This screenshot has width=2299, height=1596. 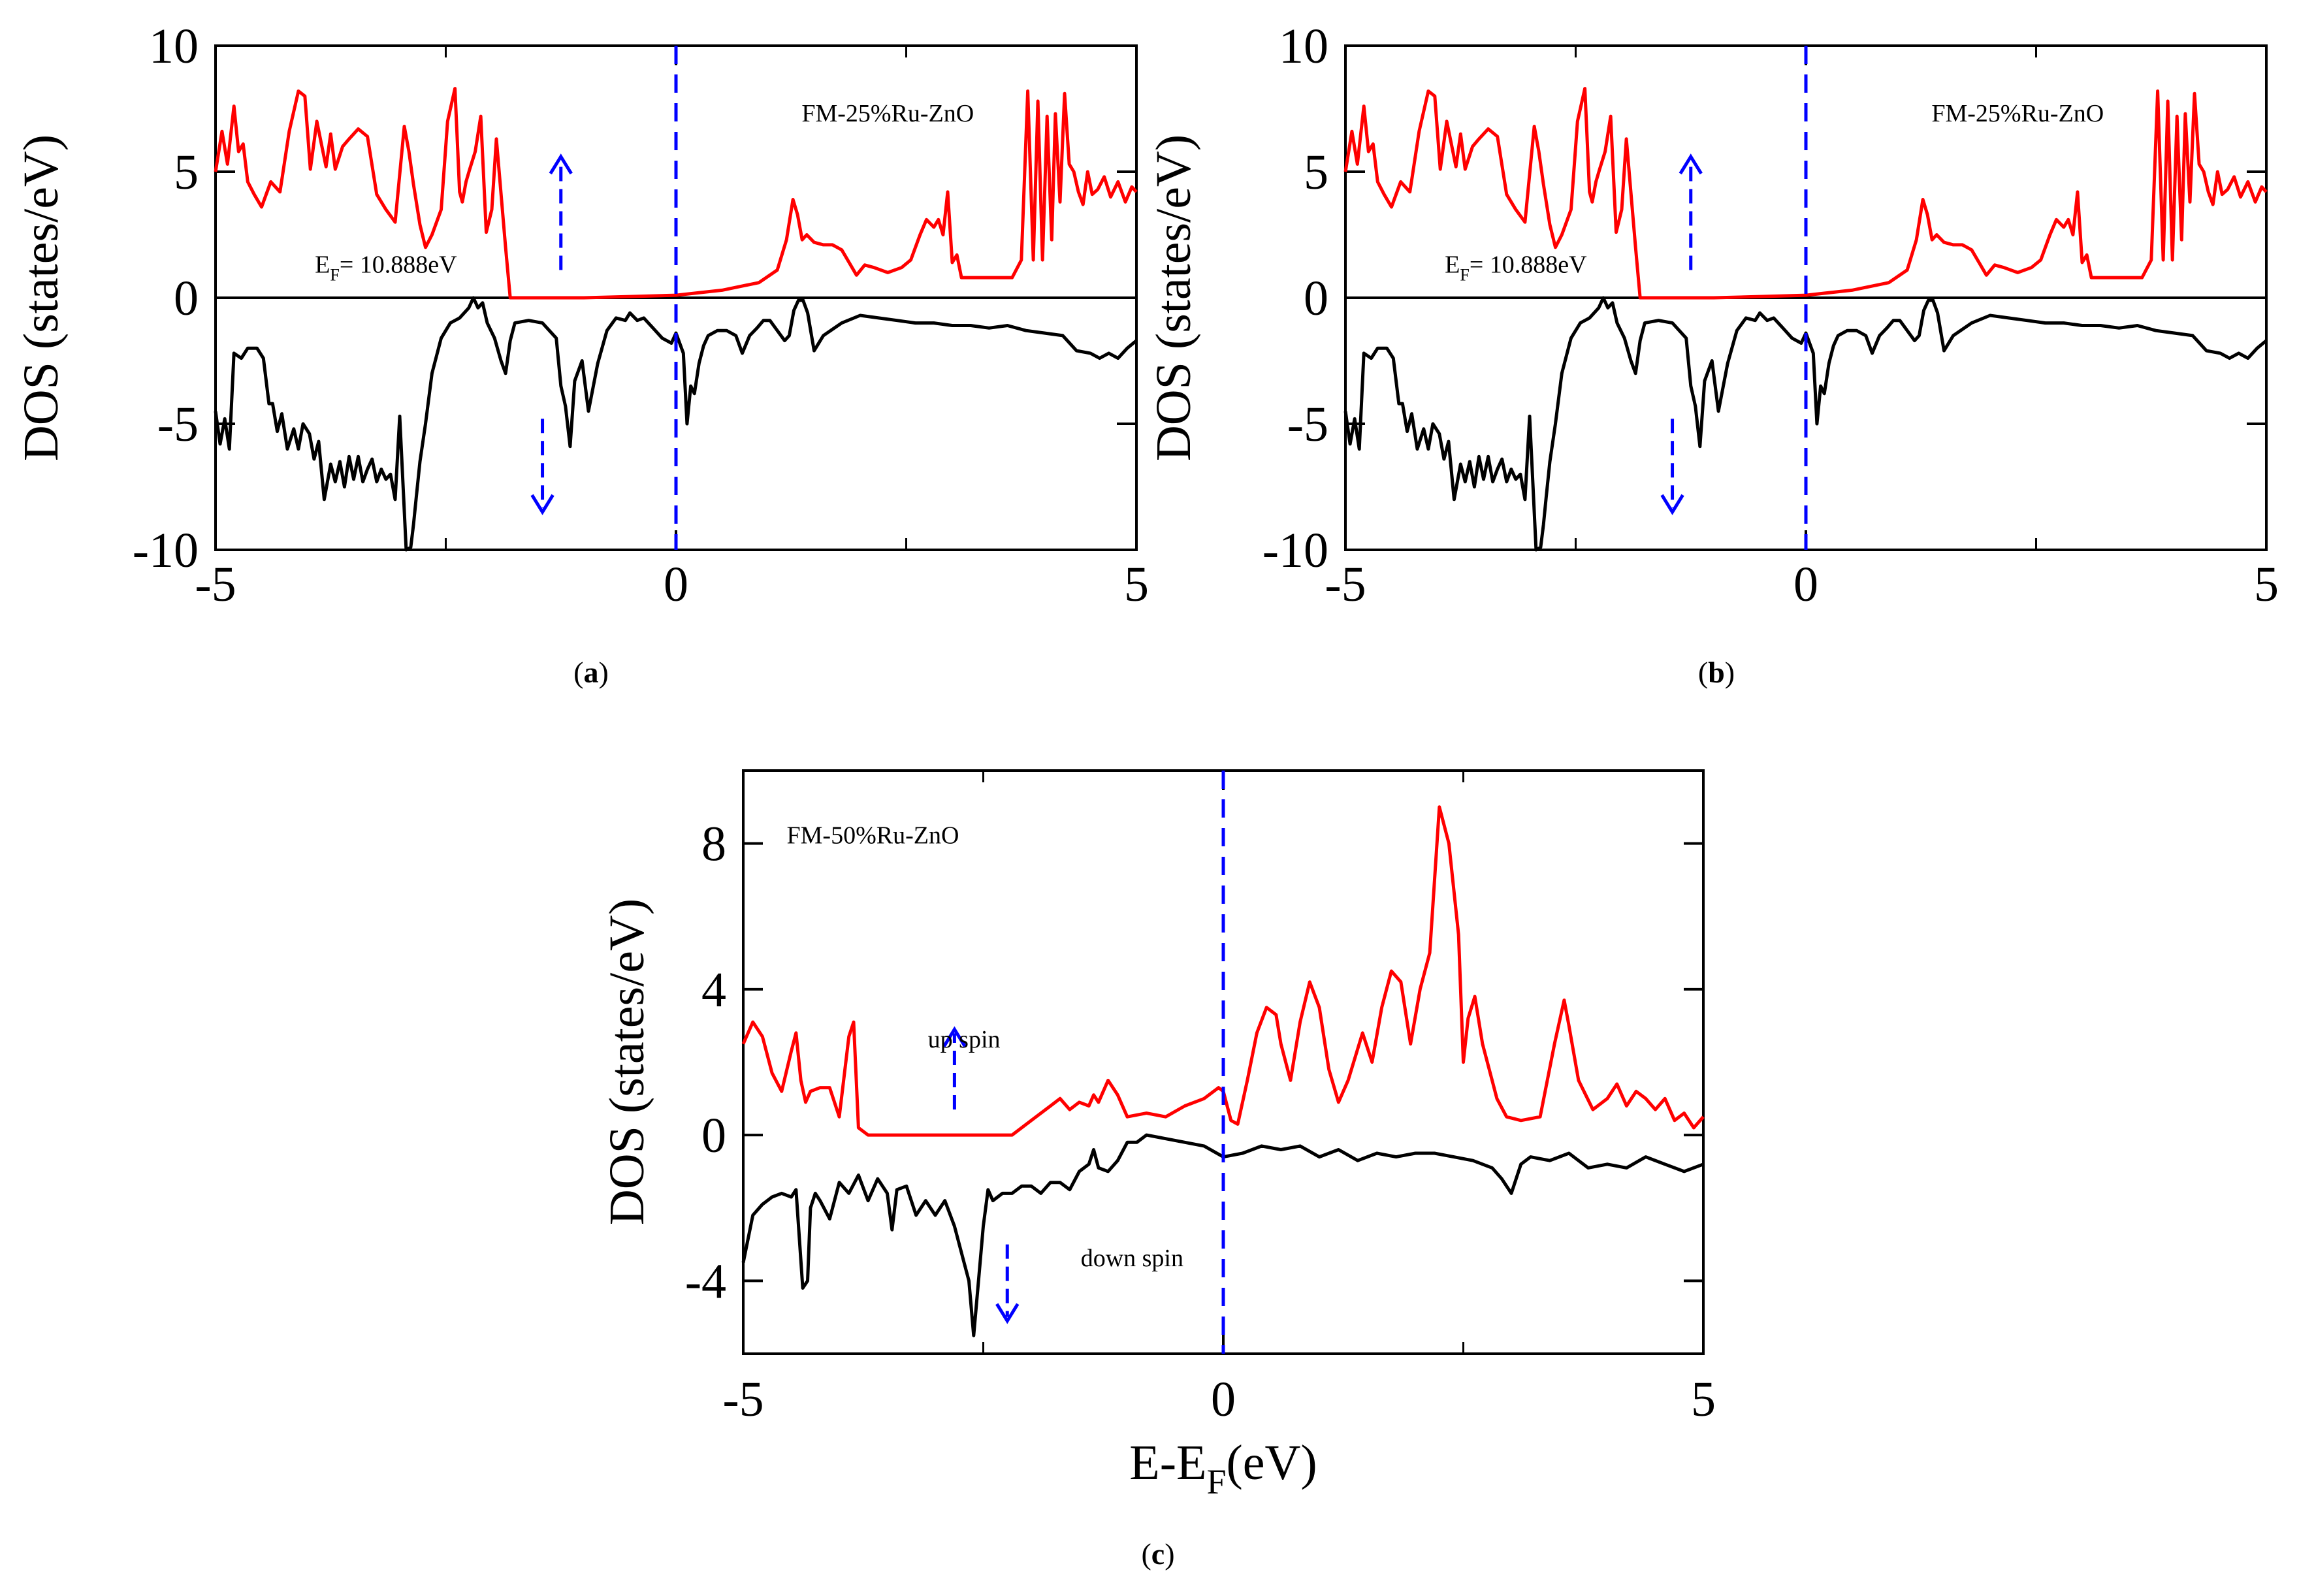 I want to click on panel-caption: (a), so click(x=591, y=672).